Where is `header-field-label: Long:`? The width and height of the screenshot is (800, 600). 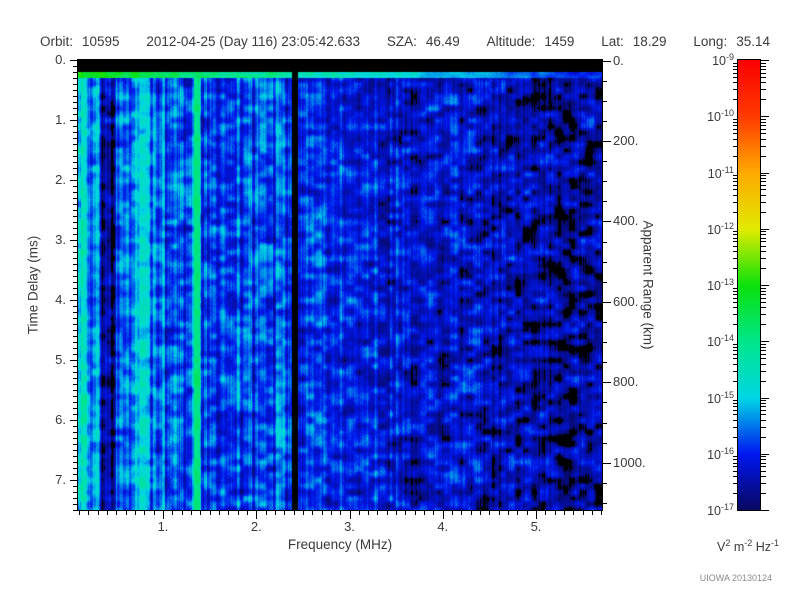 header-field-label: Long: is located at coordinates (710, 41).